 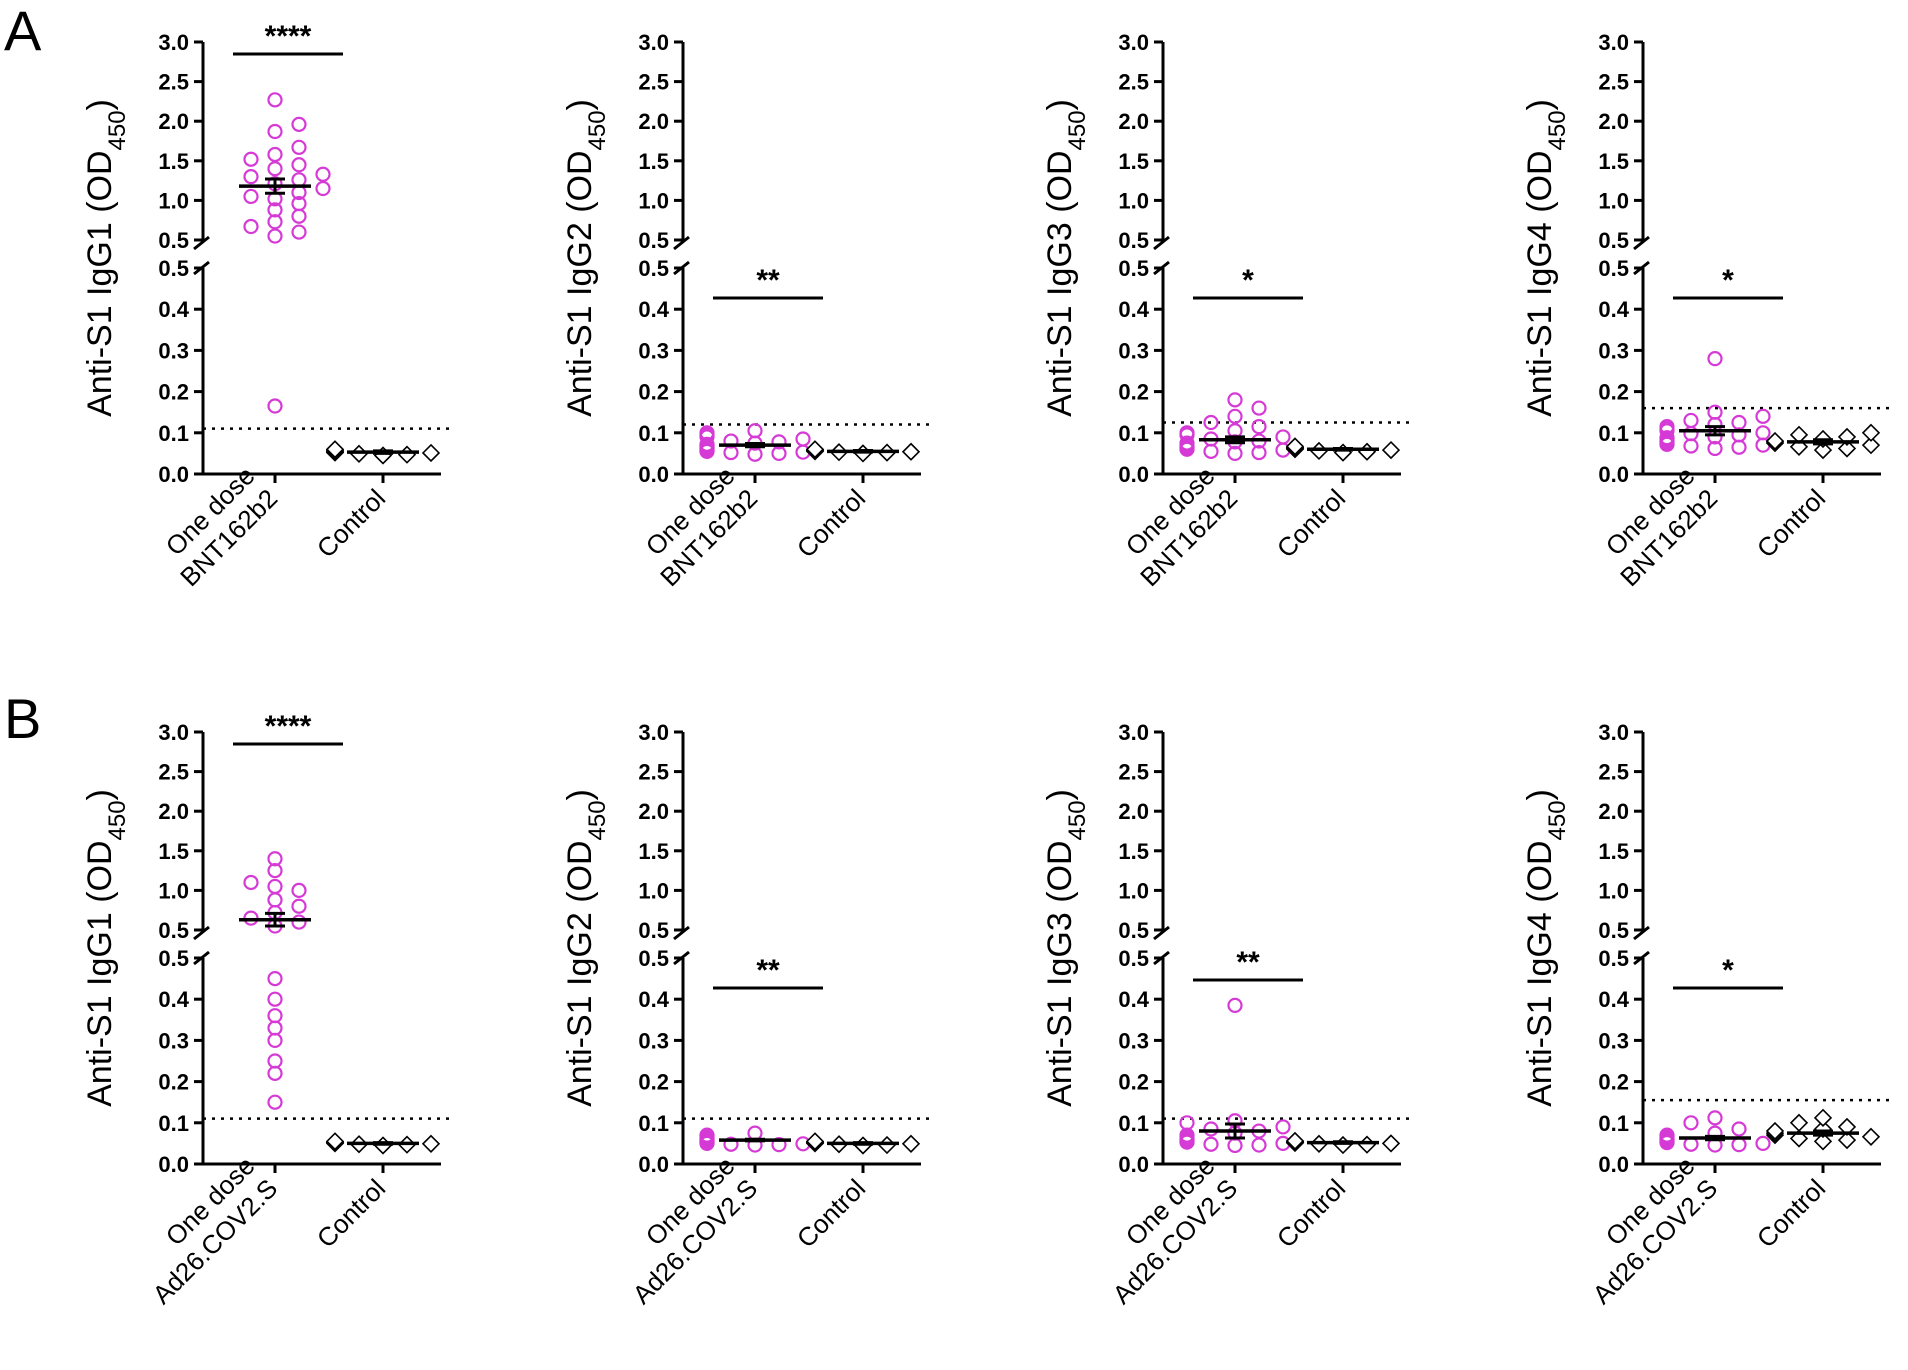 What do you see at coordinates (586, 258) in the screenshot?
I see `y-axis-label: Anti-S1 IgG2 (OD450)` at bounding box center [586, 258].